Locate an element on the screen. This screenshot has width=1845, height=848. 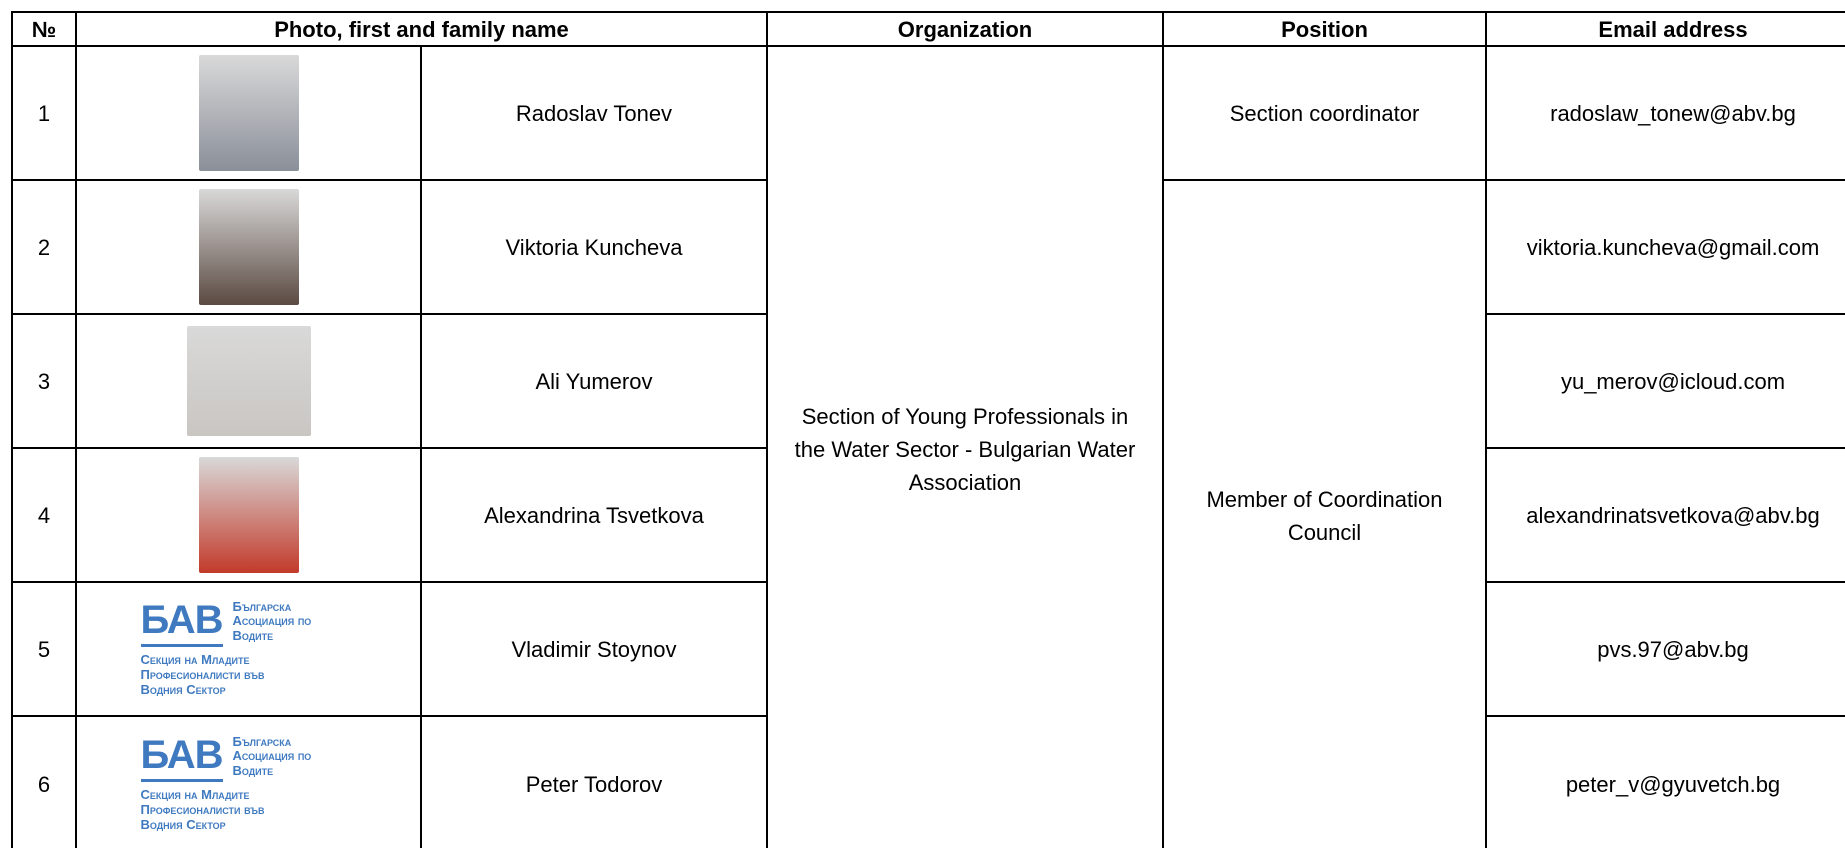
row-number: 1 is located at coordinates (44, 113).